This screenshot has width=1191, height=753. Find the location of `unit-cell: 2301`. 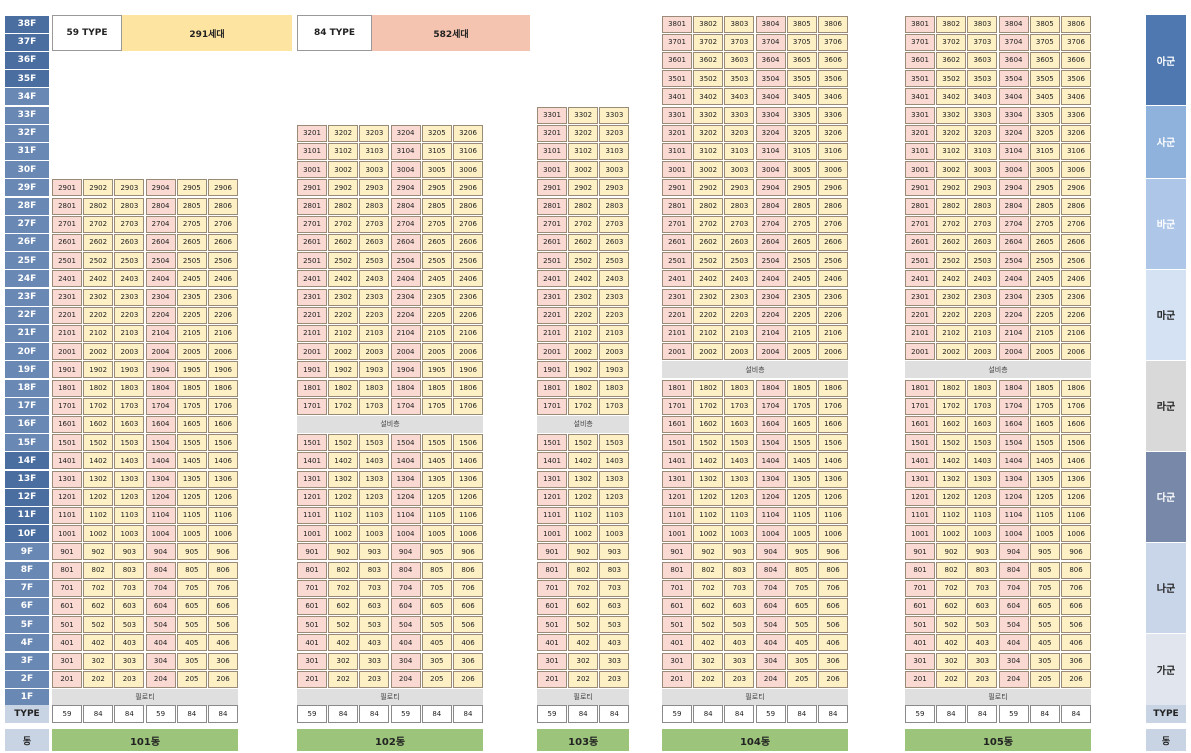

unit-cell: 2301 is located at coordinates (312, 297).